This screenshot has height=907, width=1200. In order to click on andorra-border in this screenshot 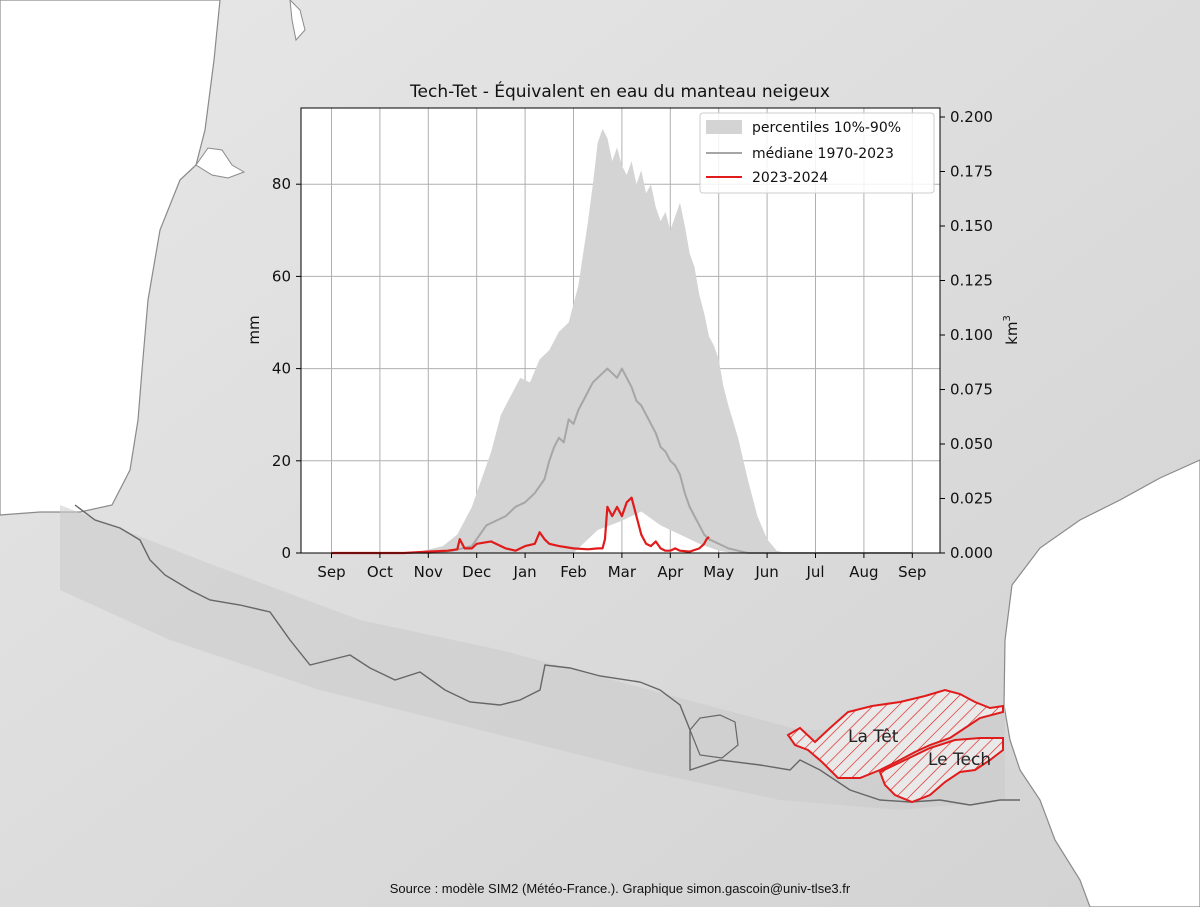, I will do `click(714, 736)`.